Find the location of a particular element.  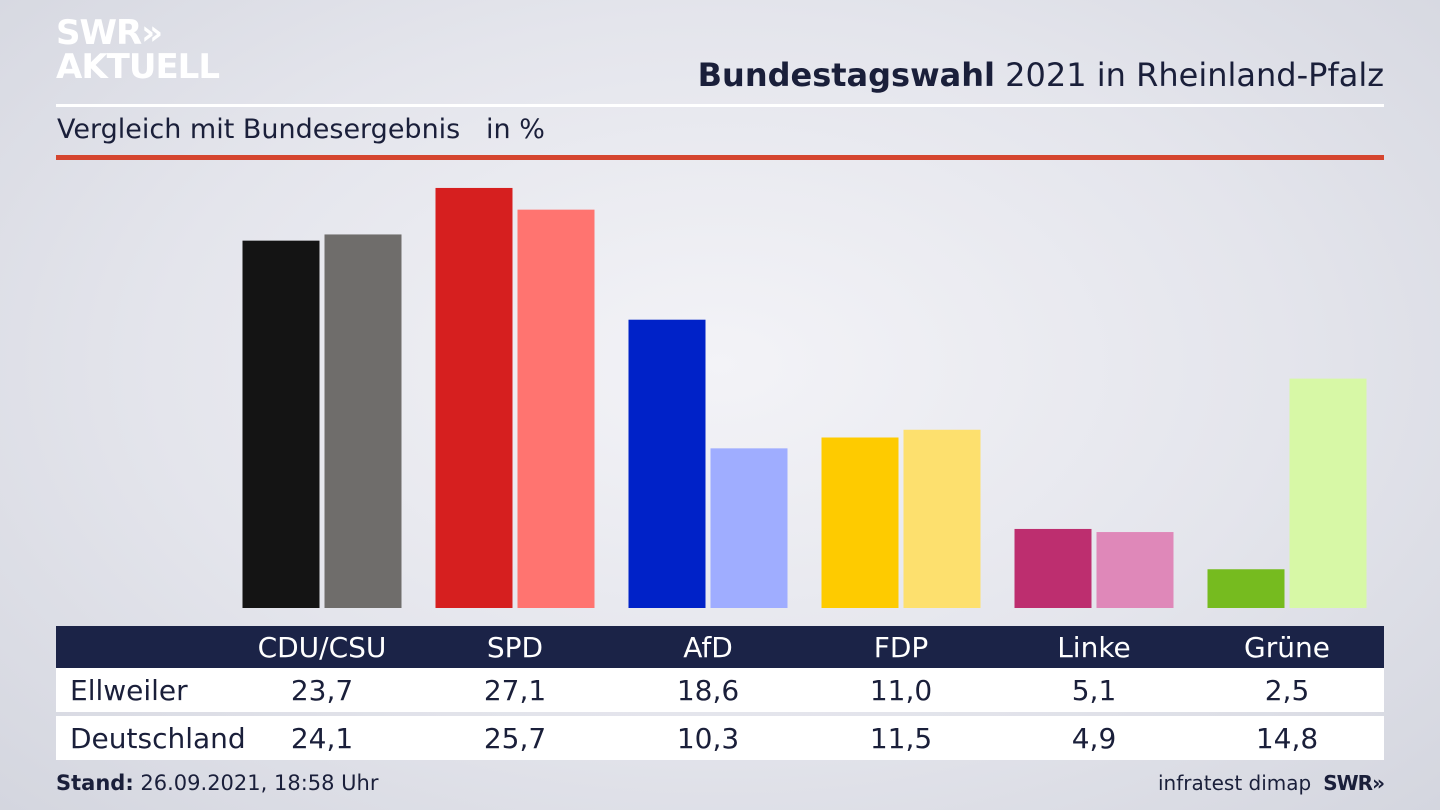

table-header-row: CDU/CSU SPD AfD FDP Linke Grüne is located at coordinates (720, 647).